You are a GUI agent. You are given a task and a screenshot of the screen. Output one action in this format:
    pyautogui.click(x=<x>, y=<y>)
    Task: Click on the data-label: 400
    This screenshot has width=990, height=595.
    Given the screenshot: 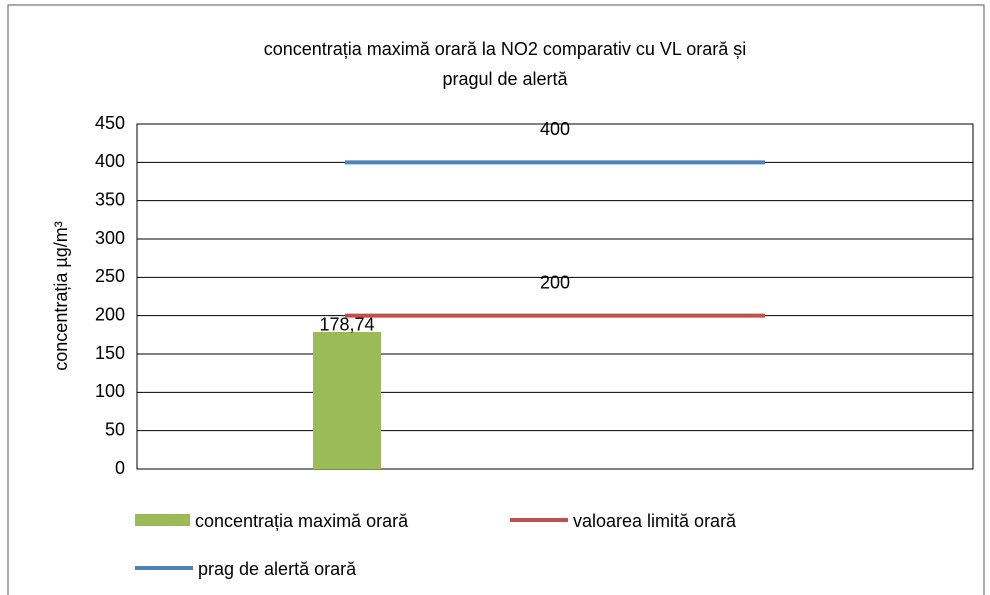 What is the action you would take?
    pyautogui.click(x=555, y=129)
    